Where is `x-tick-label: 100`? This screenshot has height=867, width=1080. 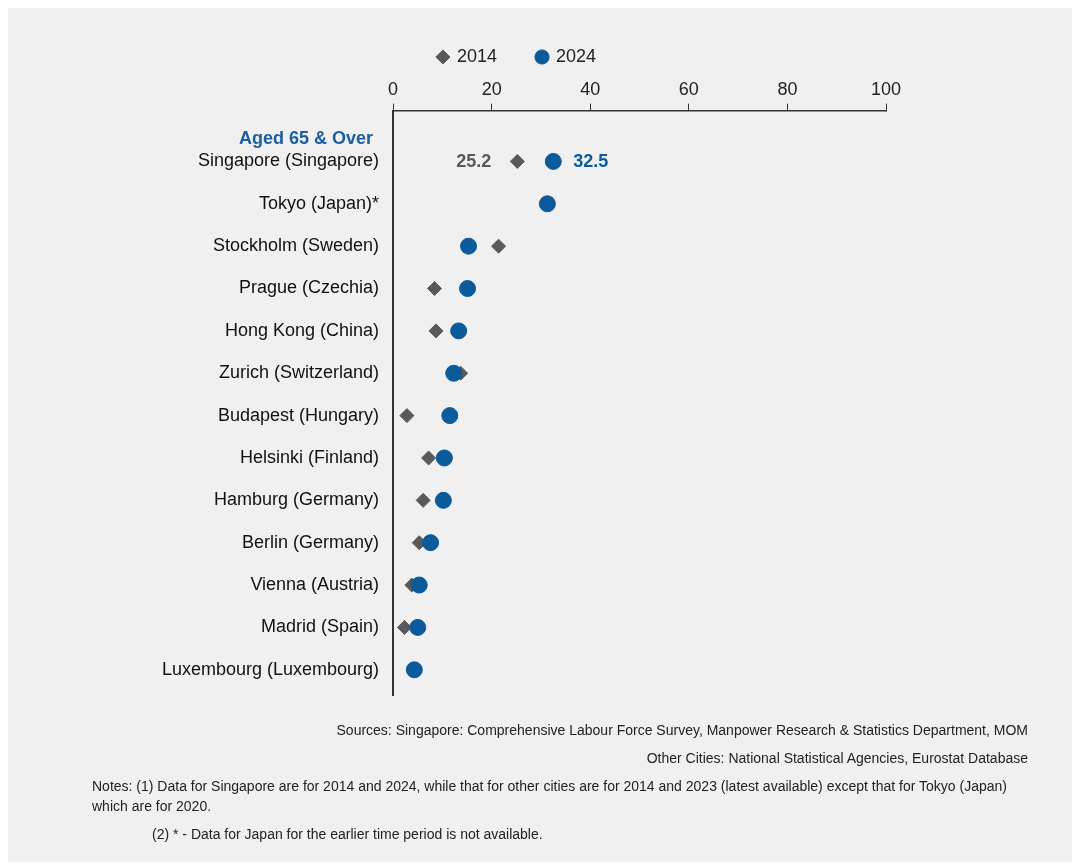 x-tick-label: 100 is located at coordinates (886, 88).